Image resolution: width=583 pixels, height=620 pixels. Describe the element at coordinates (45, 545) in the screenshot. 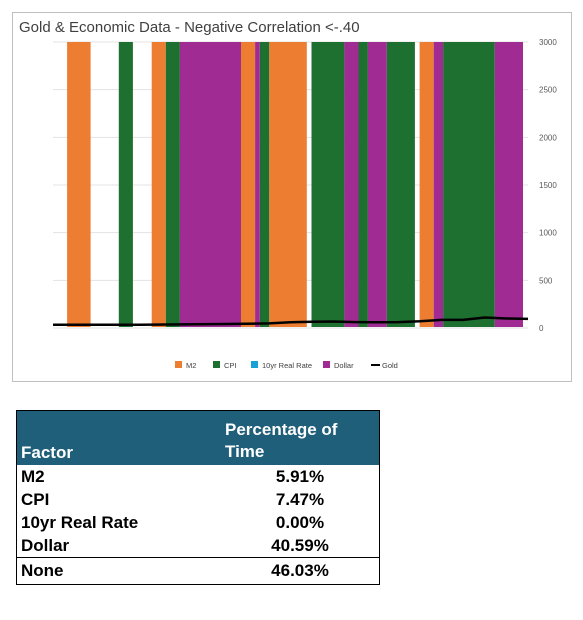

I see `row-factor: Dollar` at that location.